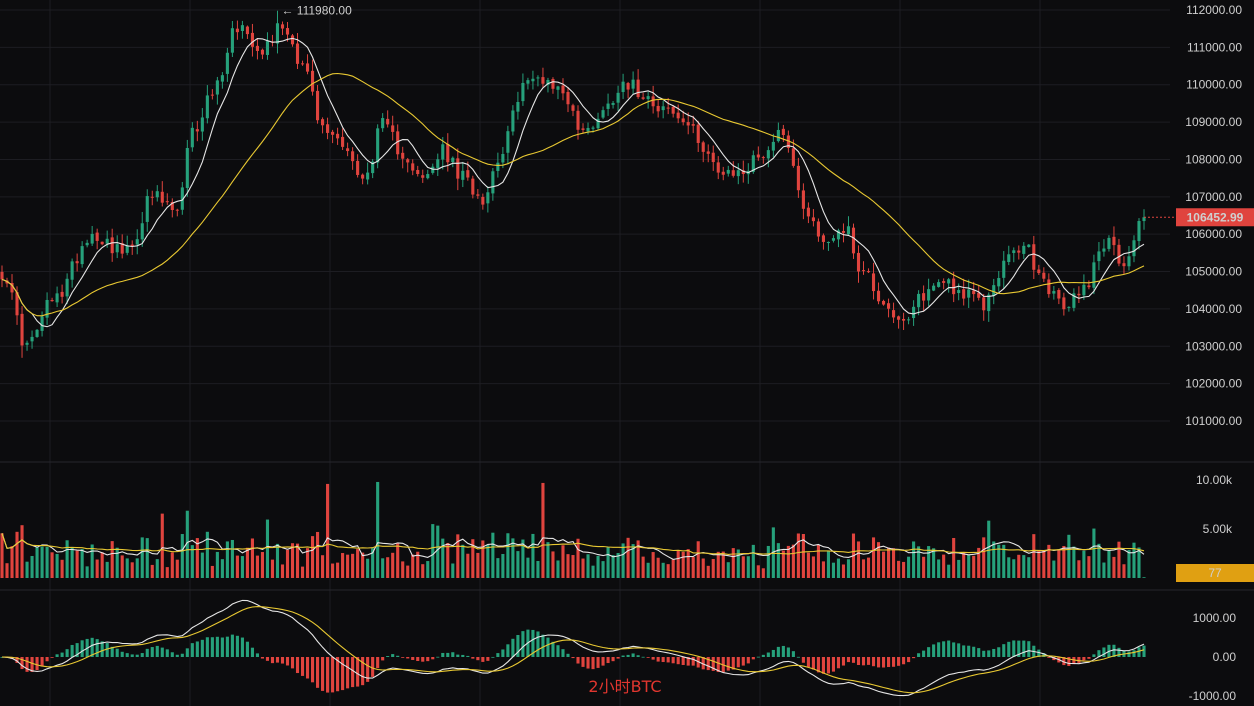 This screenshot has height=706, width=1254. I want to click on price-tick-label: 108000.00, so click(1213, 159).